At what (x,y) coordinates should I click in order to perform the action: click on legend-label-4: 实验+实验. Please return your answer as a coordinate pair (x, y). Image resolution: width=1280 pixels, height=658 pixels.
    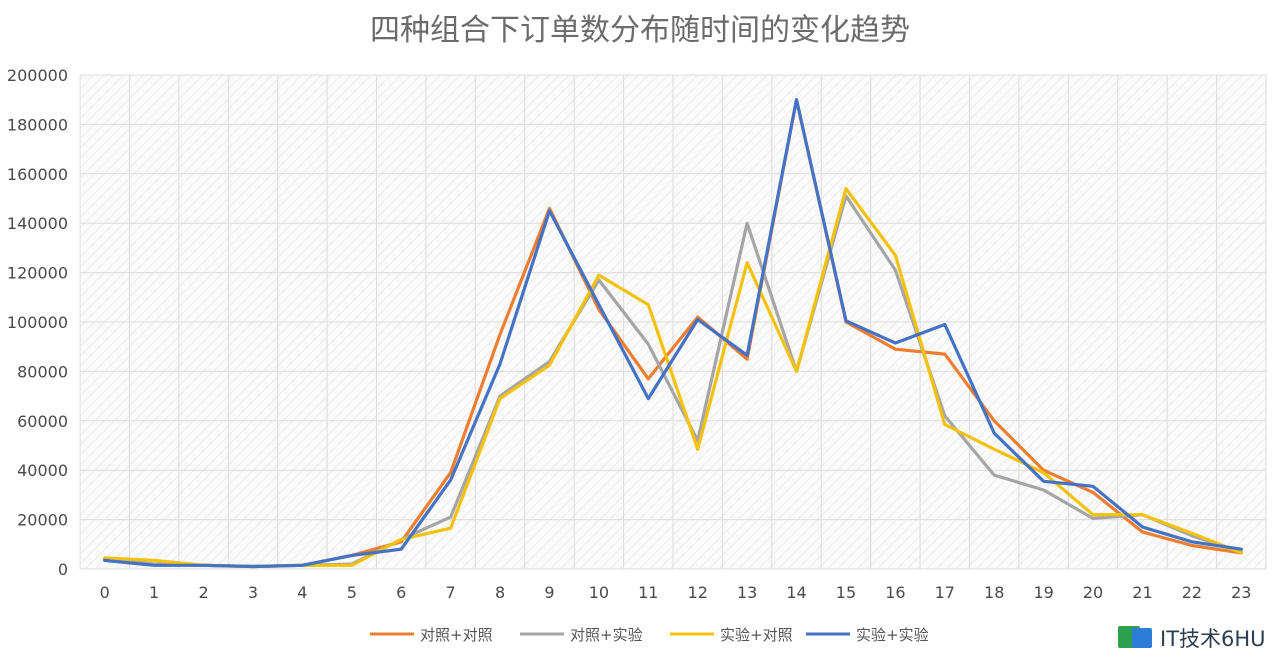
    Looking at the image, I should click on (892, 635).